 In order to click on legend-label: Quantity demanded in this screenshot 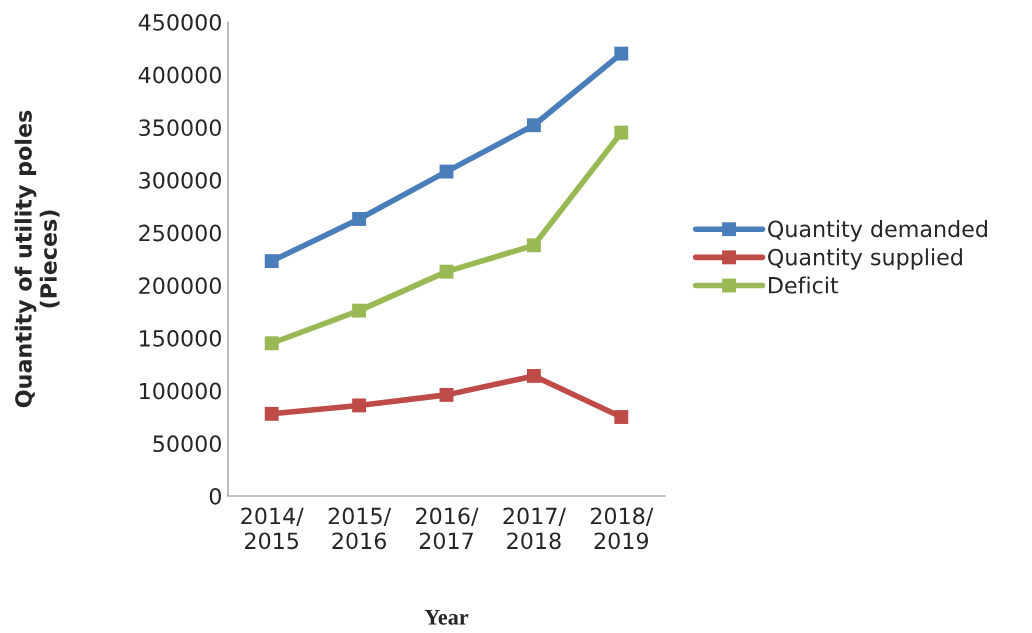, I will do `click(877, 231)`.